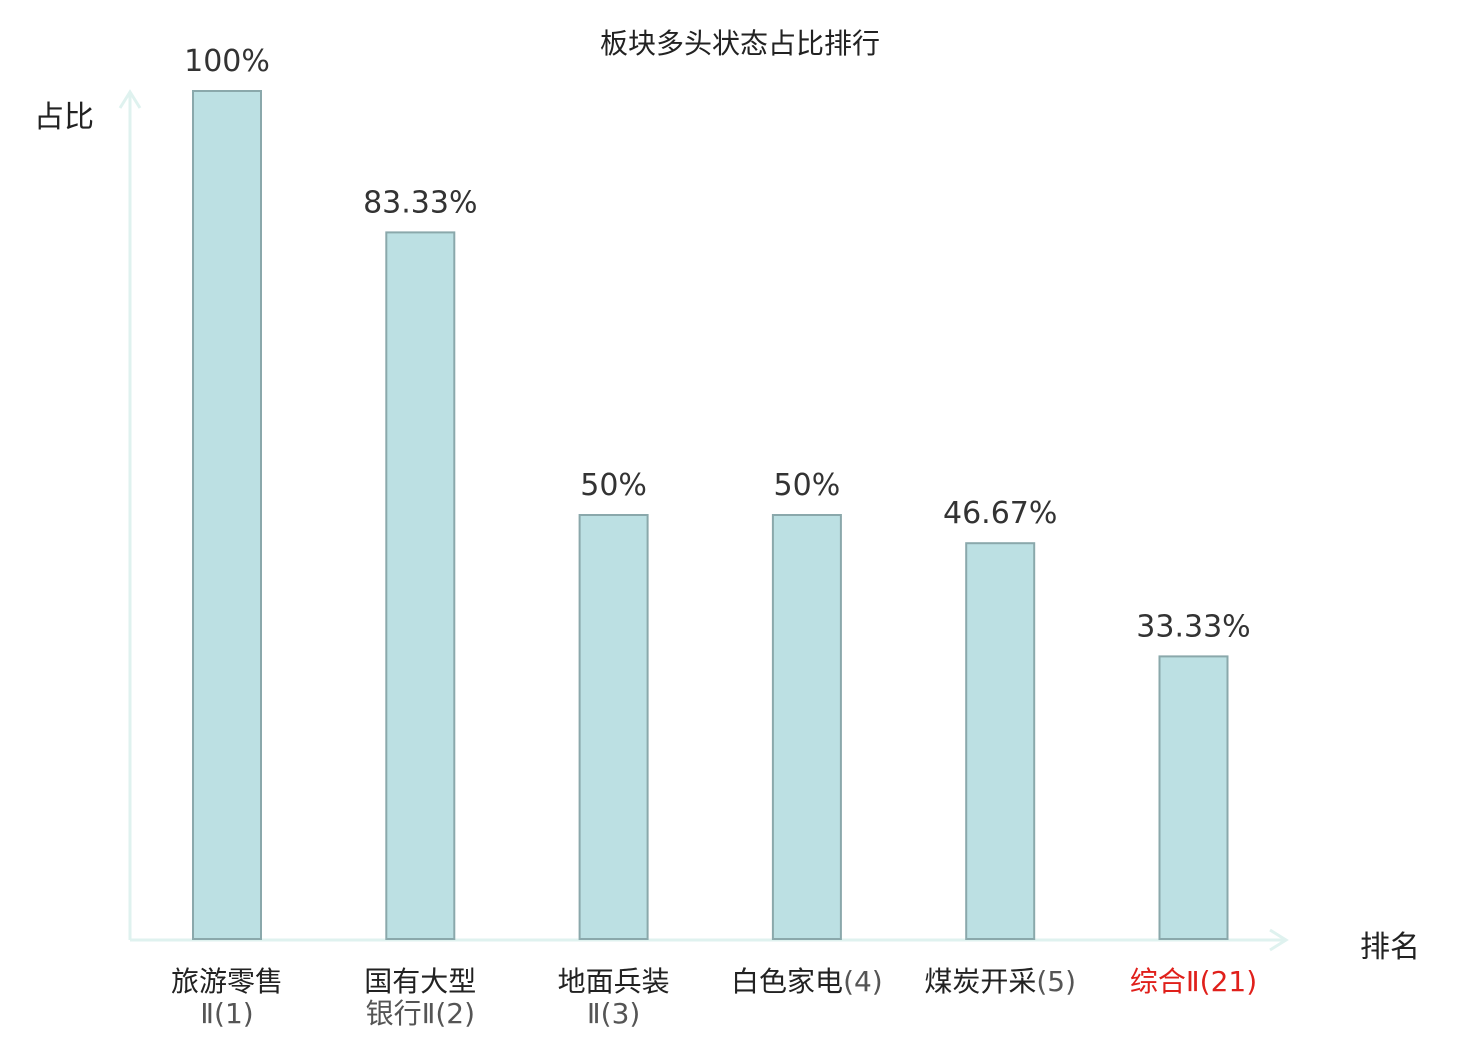 This screenshot has height=1040, width=1480. Describe the element at coordinates (130, 99) in the screenshot. I see `y-axis-arrow-icon` at that location.